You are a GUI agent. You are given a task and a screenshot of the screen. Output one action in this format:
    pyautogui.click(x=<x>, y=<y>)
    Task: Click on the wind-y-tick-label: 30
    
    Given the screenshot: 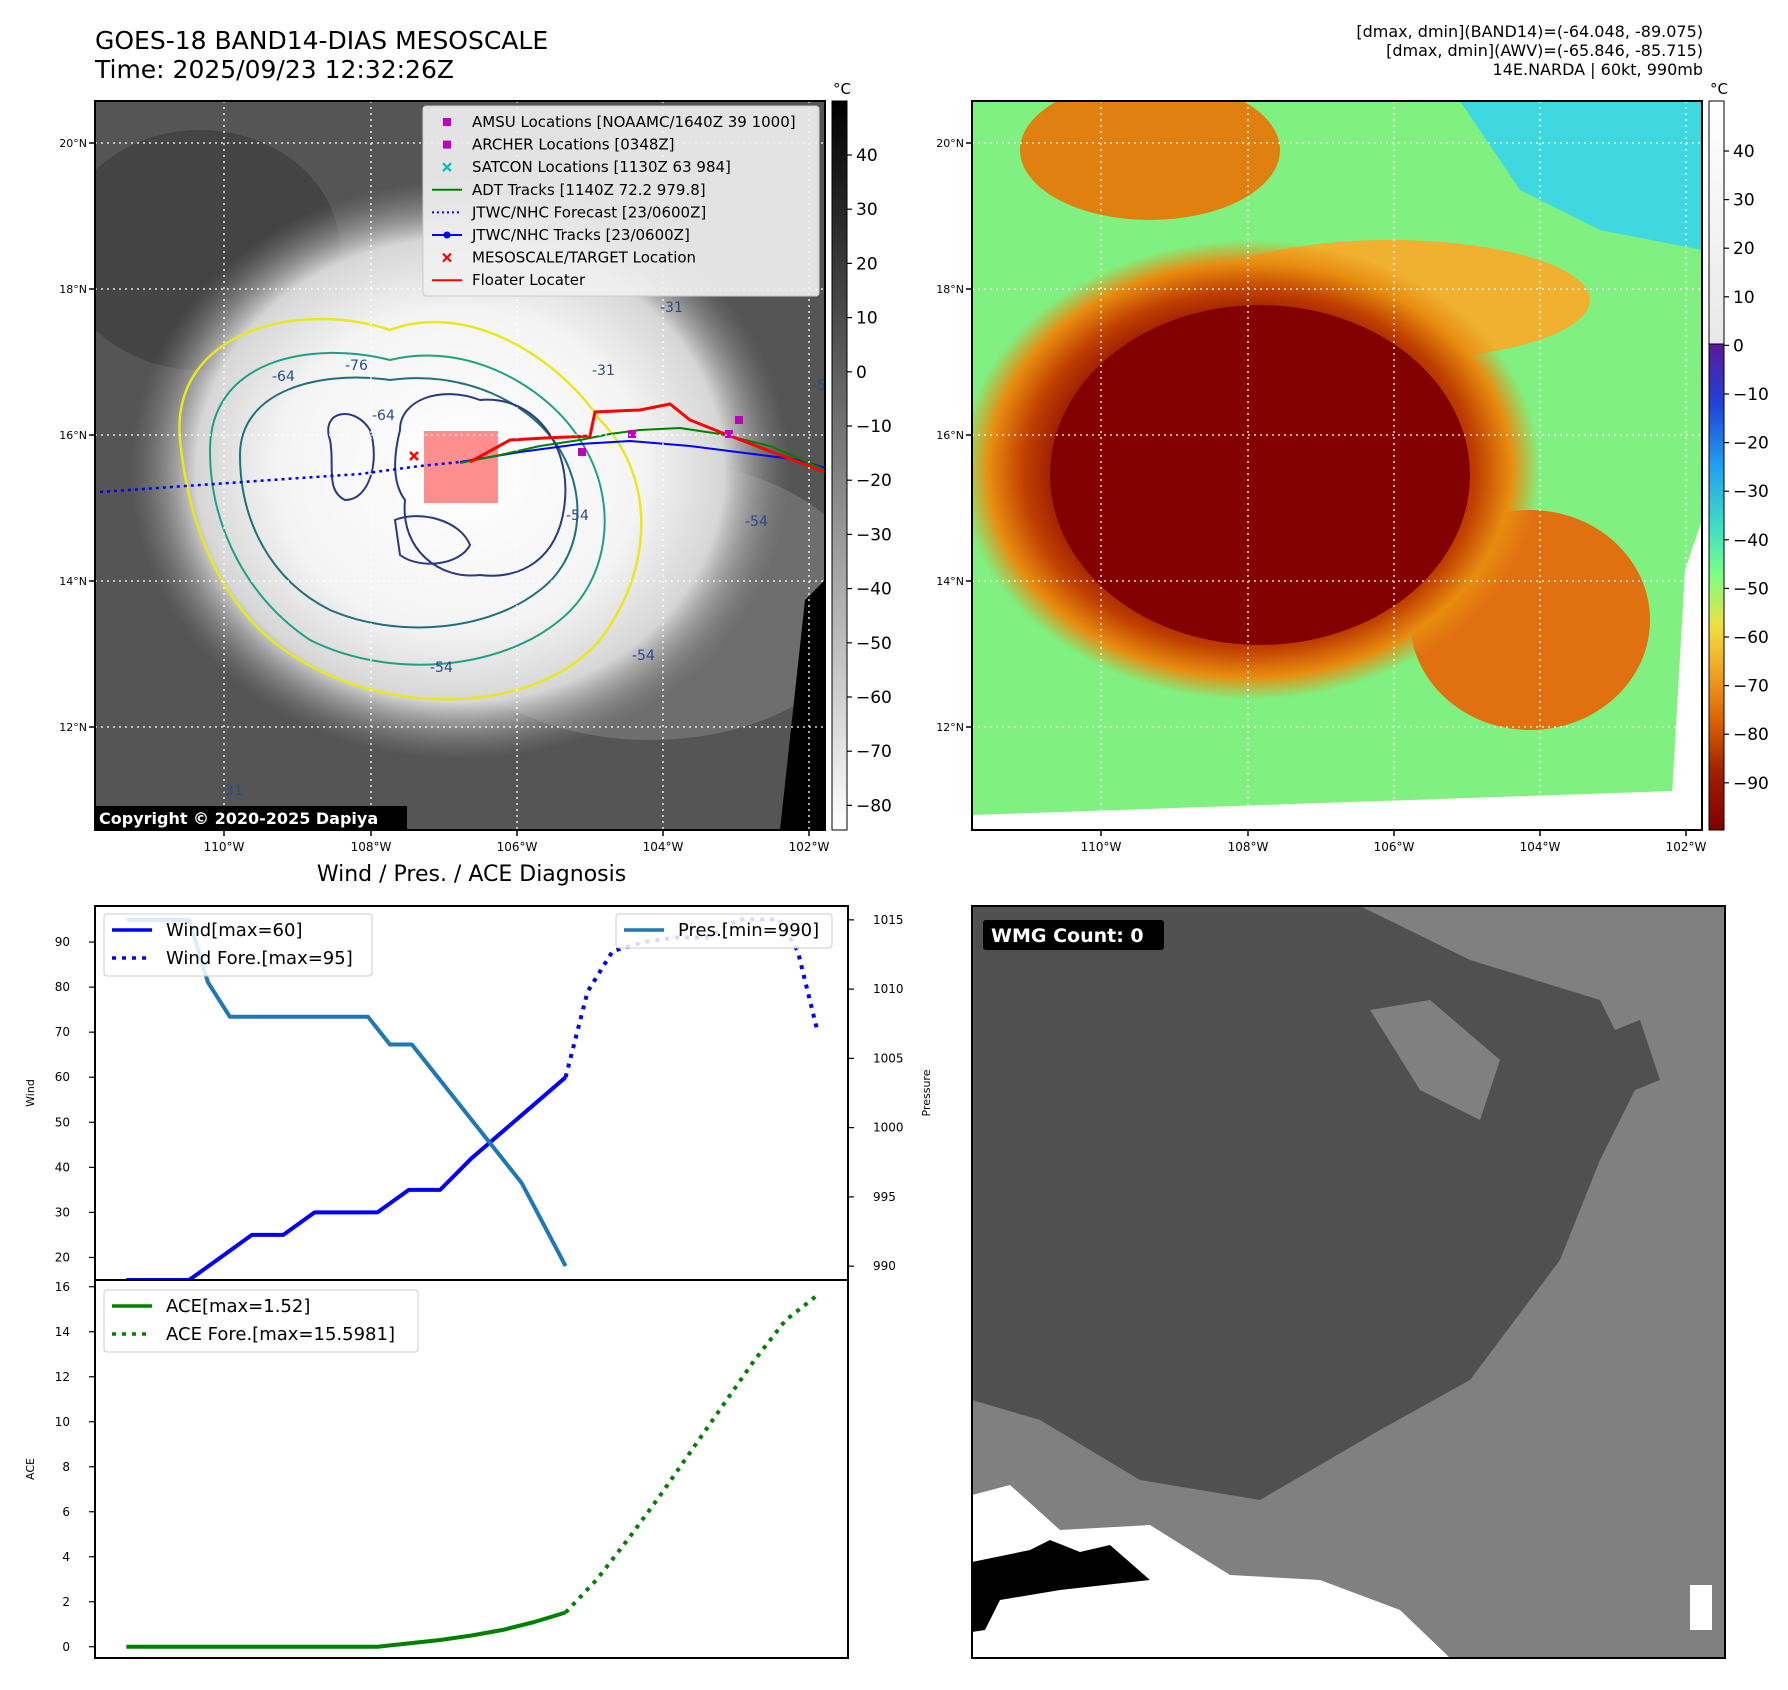 What is the action you would take?
    pyautogui.click(x=62, y=1212)
    